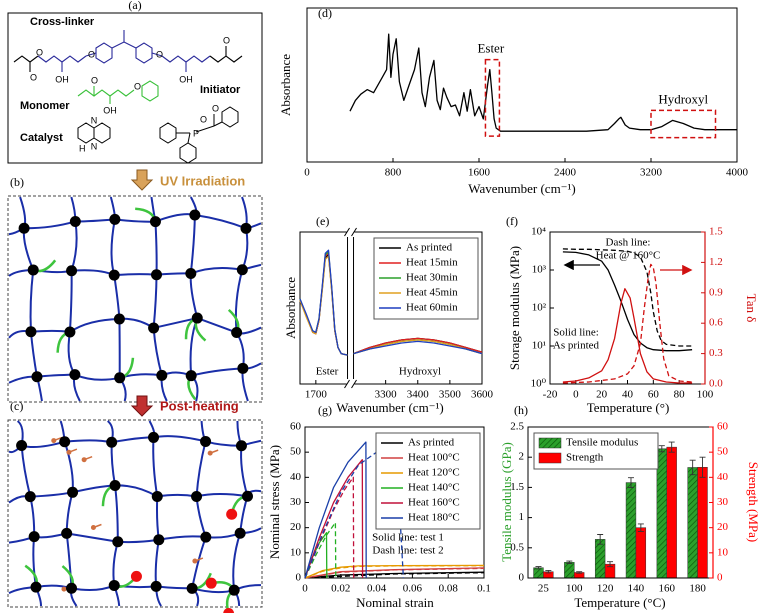 This screenshot has height=613, width=760. Describe the element at coordinates (490, 48) in the screenshot. I see `highlight-label: Ester` at that location.